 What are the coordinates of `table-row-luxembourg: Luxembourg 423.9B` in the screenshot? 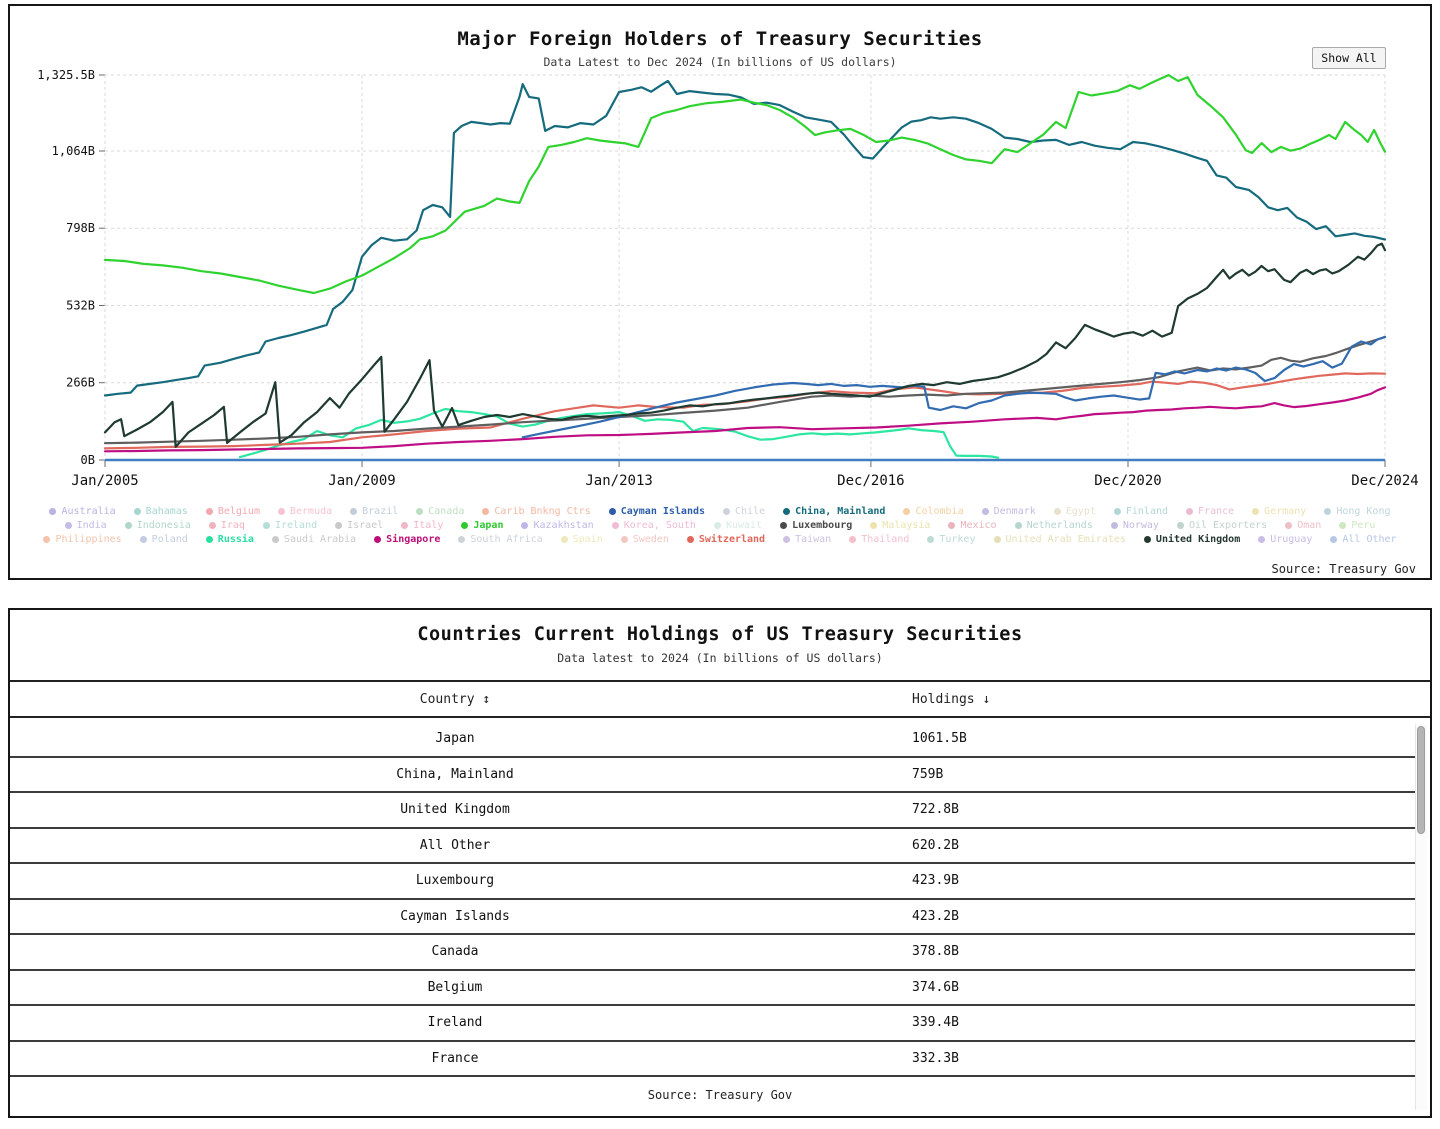 It's located at (713, 882).